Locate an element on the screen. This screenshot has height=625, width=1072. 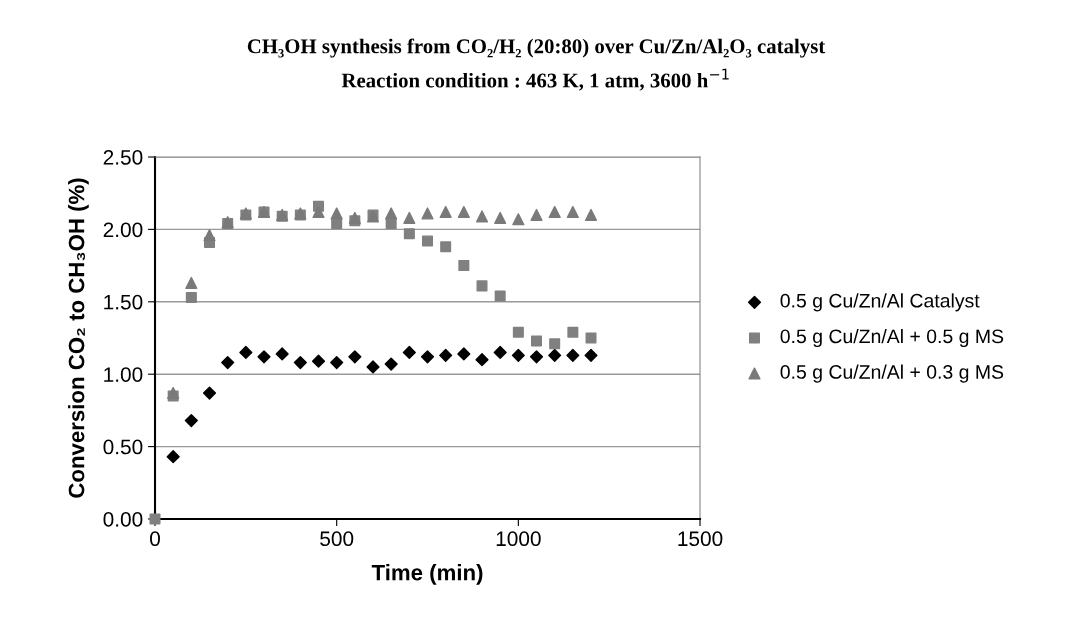
x-axis-title: Time (min) is located at coordinates (427, 574).